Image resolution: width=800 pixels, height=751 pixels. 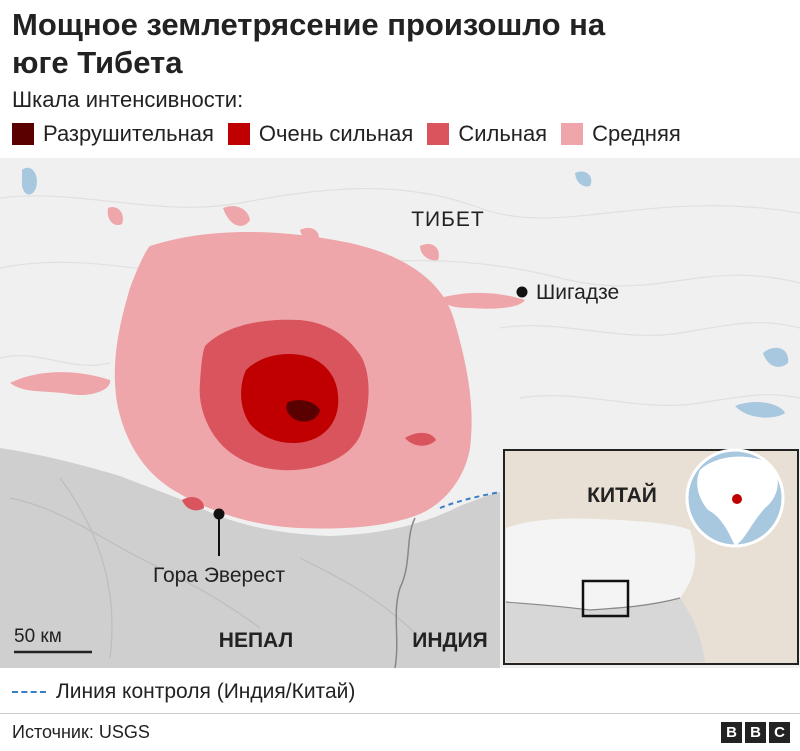 I want to click on legend-label: Очень сильная, so click(x=336, y=133).